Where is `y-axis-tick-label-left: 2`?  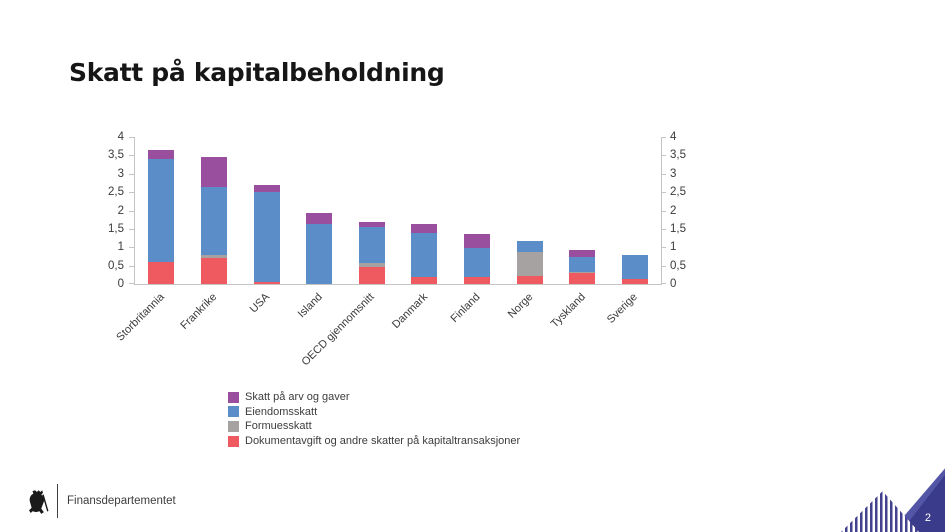 y-axis-tick-label-left: 2 is located at coordinates (120, 210).